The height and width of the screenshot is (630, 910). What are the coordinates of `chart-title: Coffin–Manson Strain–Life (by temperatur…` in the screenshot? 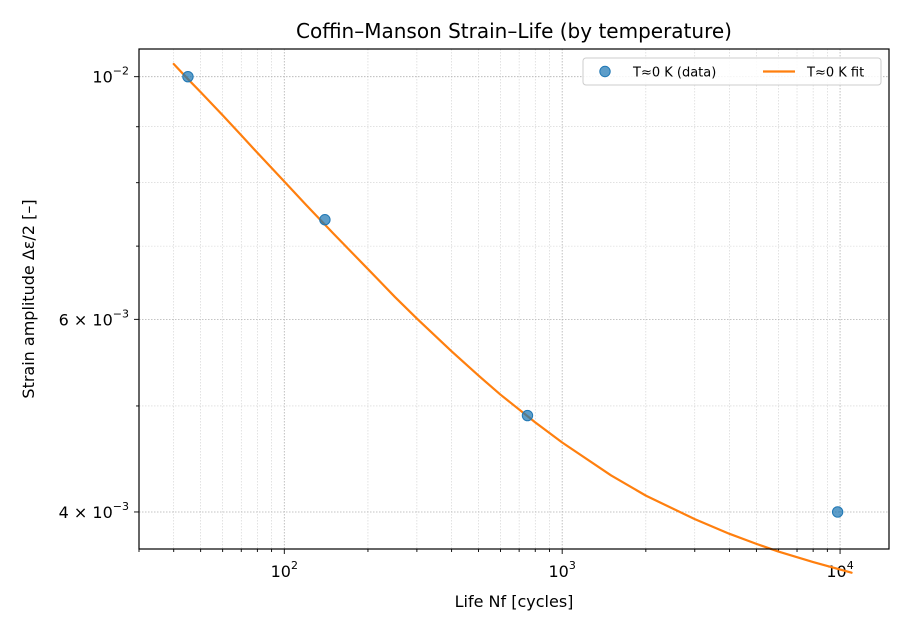 It's located at (514, 31).